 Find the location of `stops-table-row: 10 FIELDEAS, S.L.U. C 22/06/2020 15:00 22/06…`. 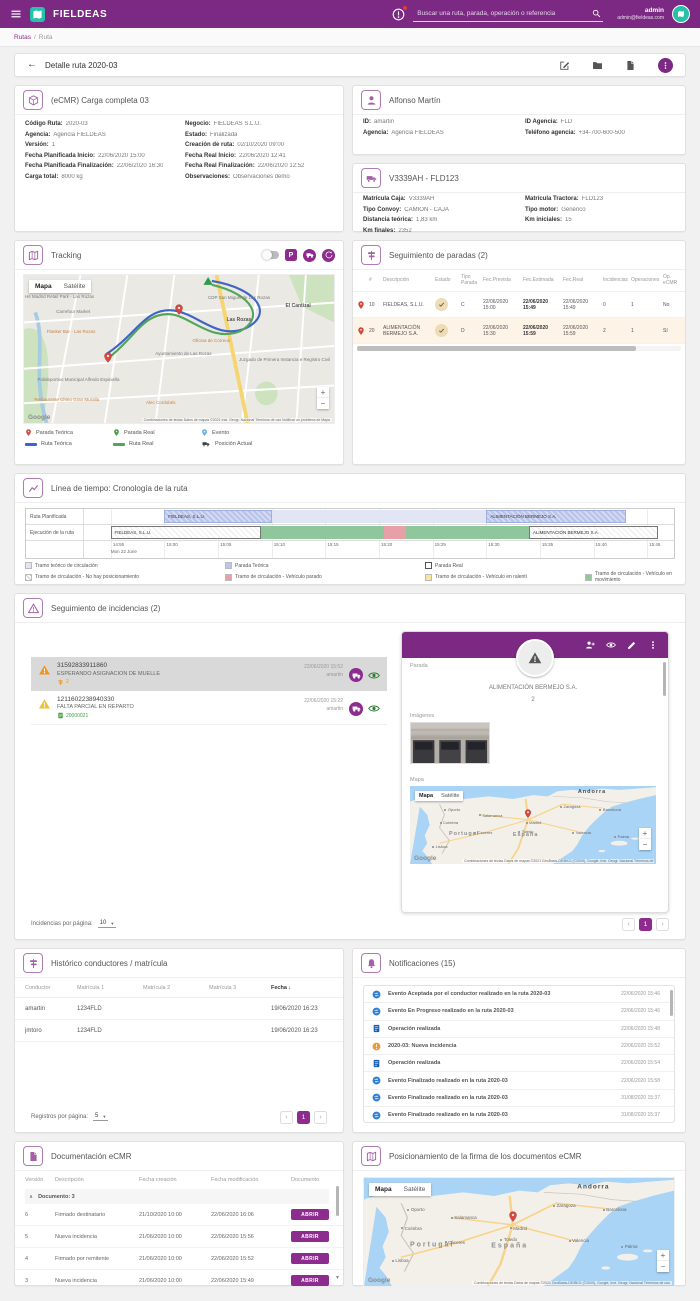

stops-table-row: 10 FIELDEAS, S.L.U. C 22/06/2020 15:00 22/06… is located at coordinates (519, 305).